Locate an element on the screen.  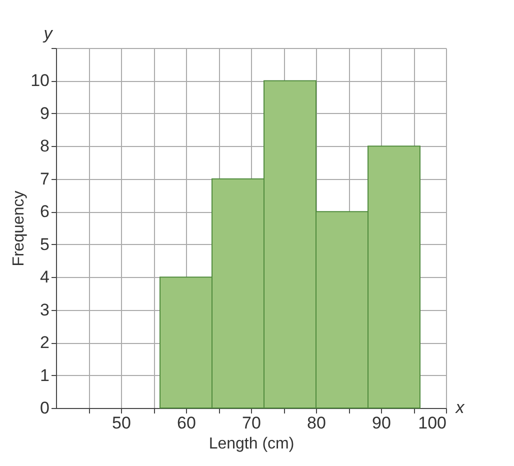
y-tick-label: 9 is located at coordinates (45, 113).